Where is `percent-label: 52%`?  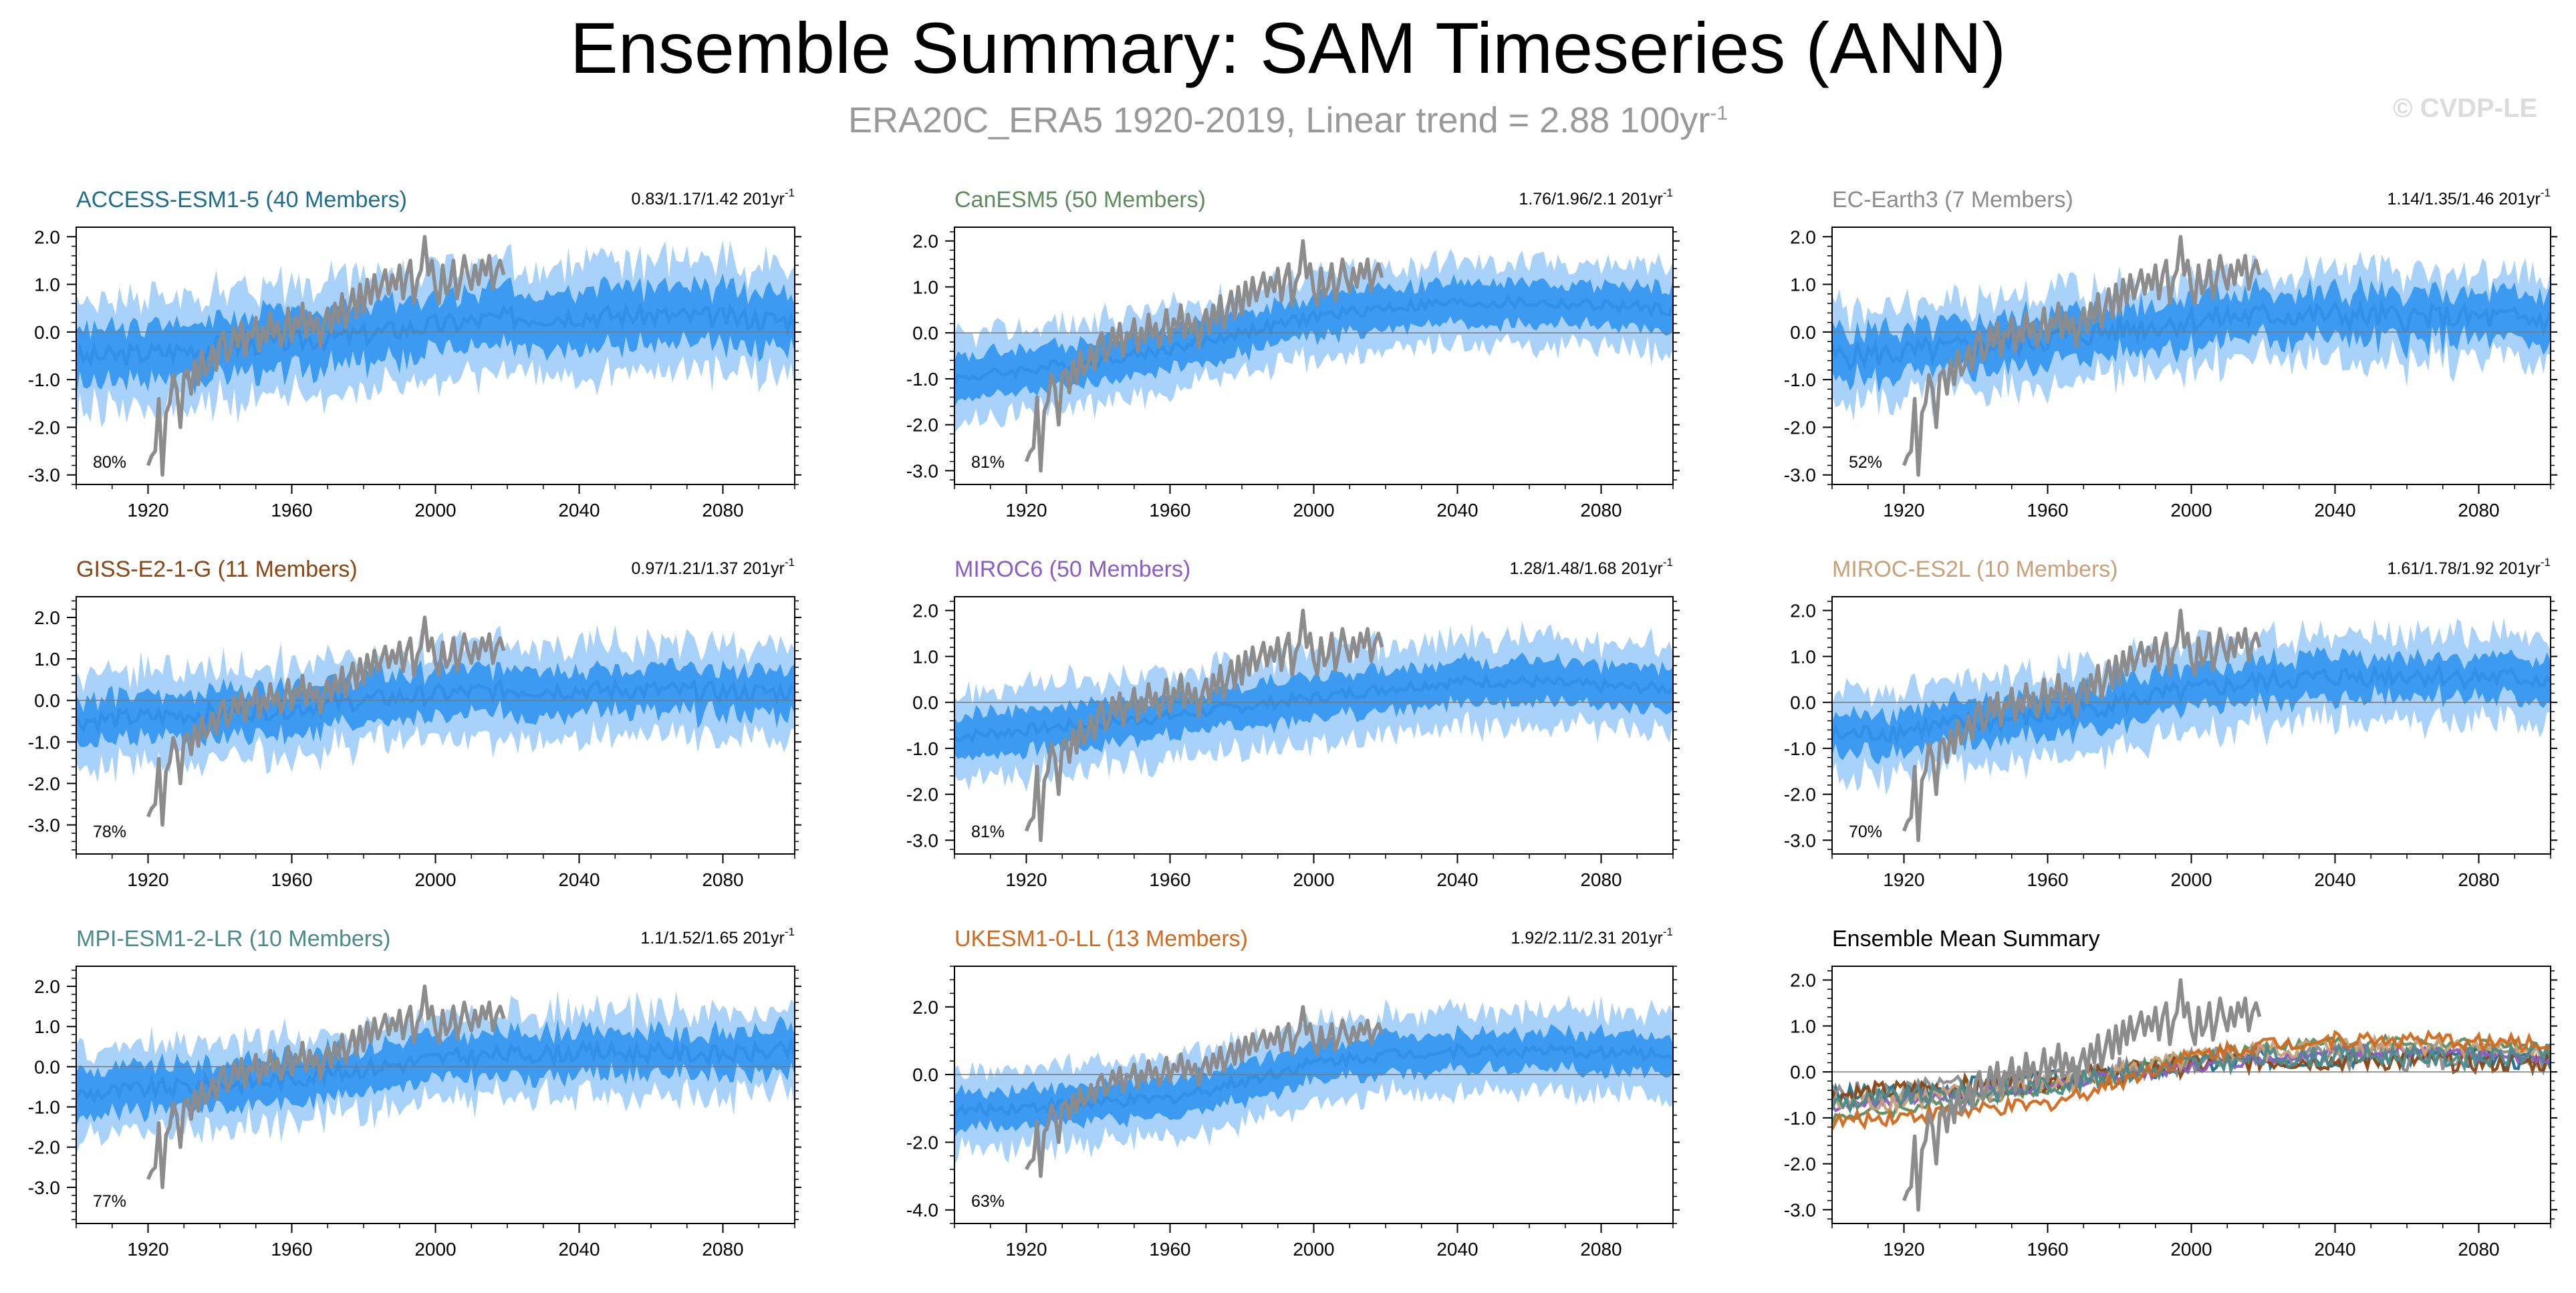 percent-label: 52% is located at coordinates (1865, 462).